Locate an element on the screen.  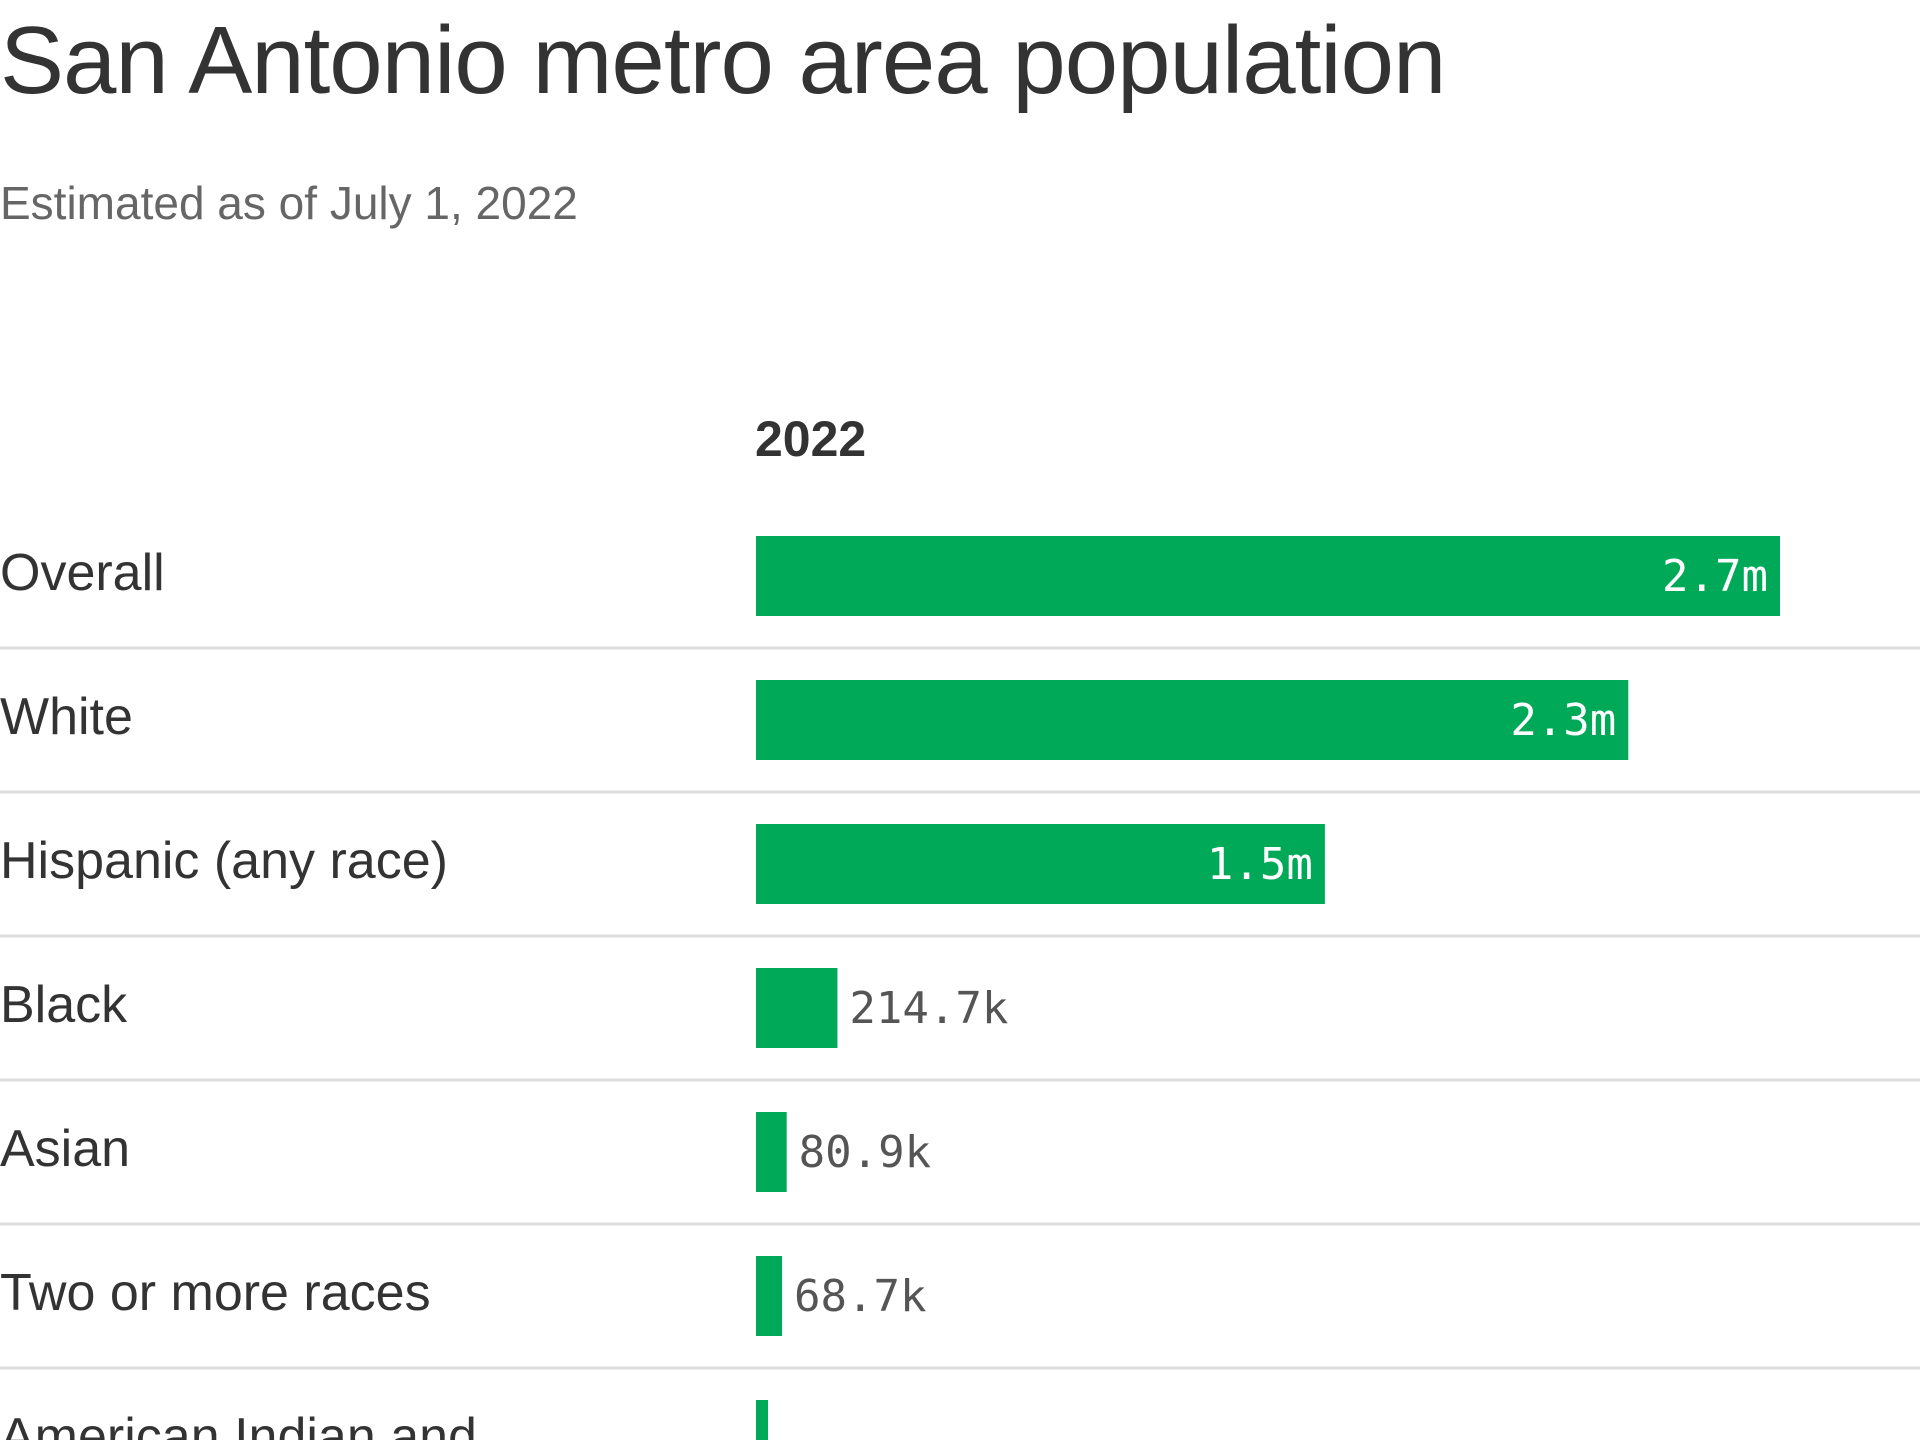
column-header-year: 2022 is located at coordinates (811, 439).